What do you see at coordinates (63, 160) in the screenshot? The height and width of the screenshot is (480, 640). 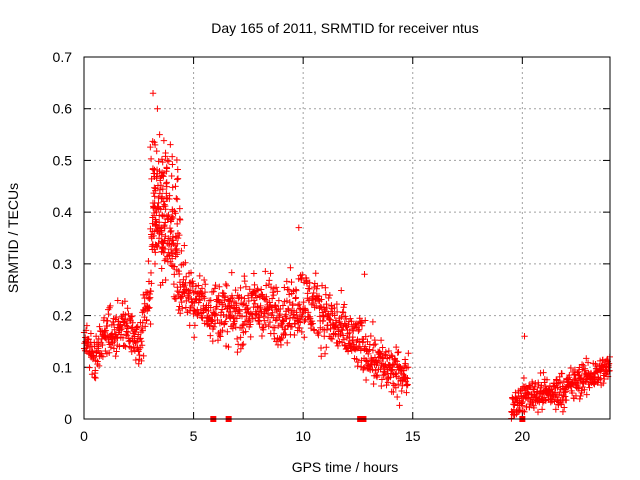 I see `y-tick-label: 0.5` at bounding box center [63, 160].